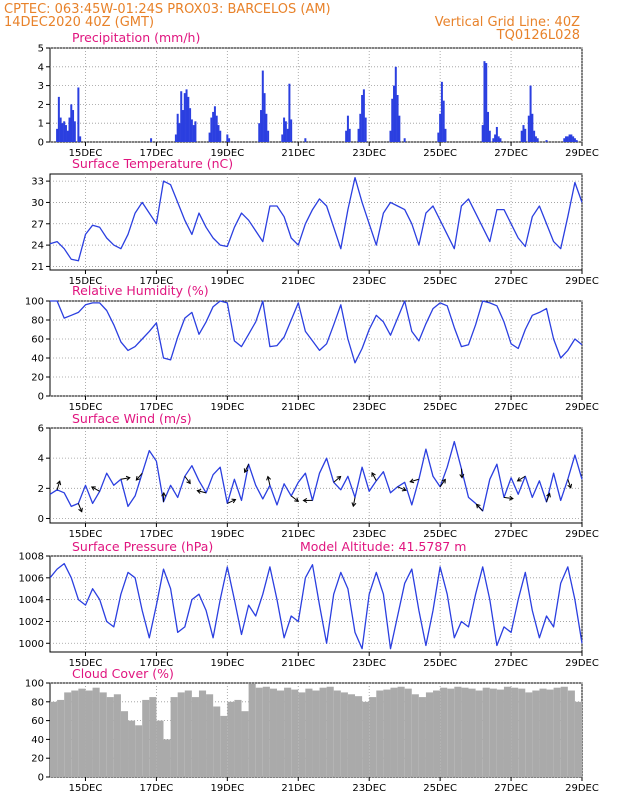  Describe the element at coordinates (41, 49) in the screenshot. I see `y-tick-label-precipitation: 5` at that location.